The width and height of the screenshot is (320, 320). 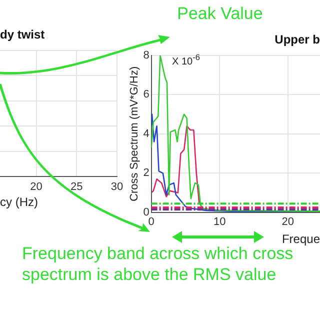 What do you see at coordinates (146, 173) in the screenshot?
I see `y-tick-label: 2` at bounding box center [146, 173].